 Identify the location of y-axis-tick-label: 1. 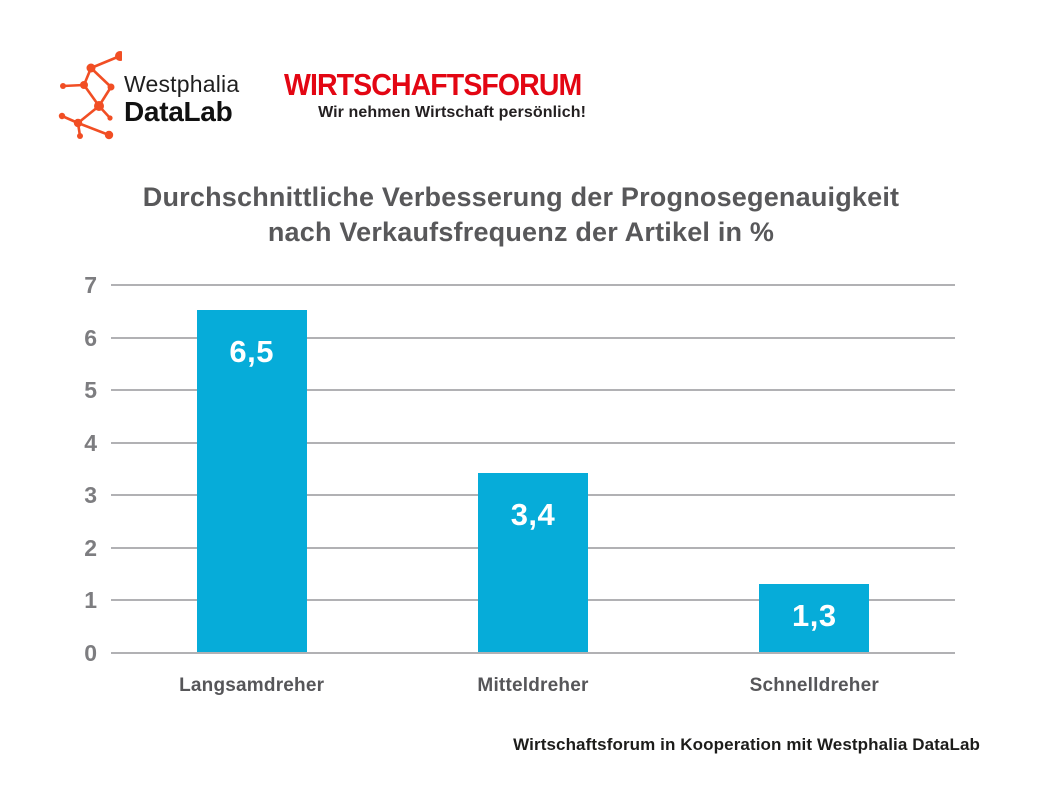
(90, 600).